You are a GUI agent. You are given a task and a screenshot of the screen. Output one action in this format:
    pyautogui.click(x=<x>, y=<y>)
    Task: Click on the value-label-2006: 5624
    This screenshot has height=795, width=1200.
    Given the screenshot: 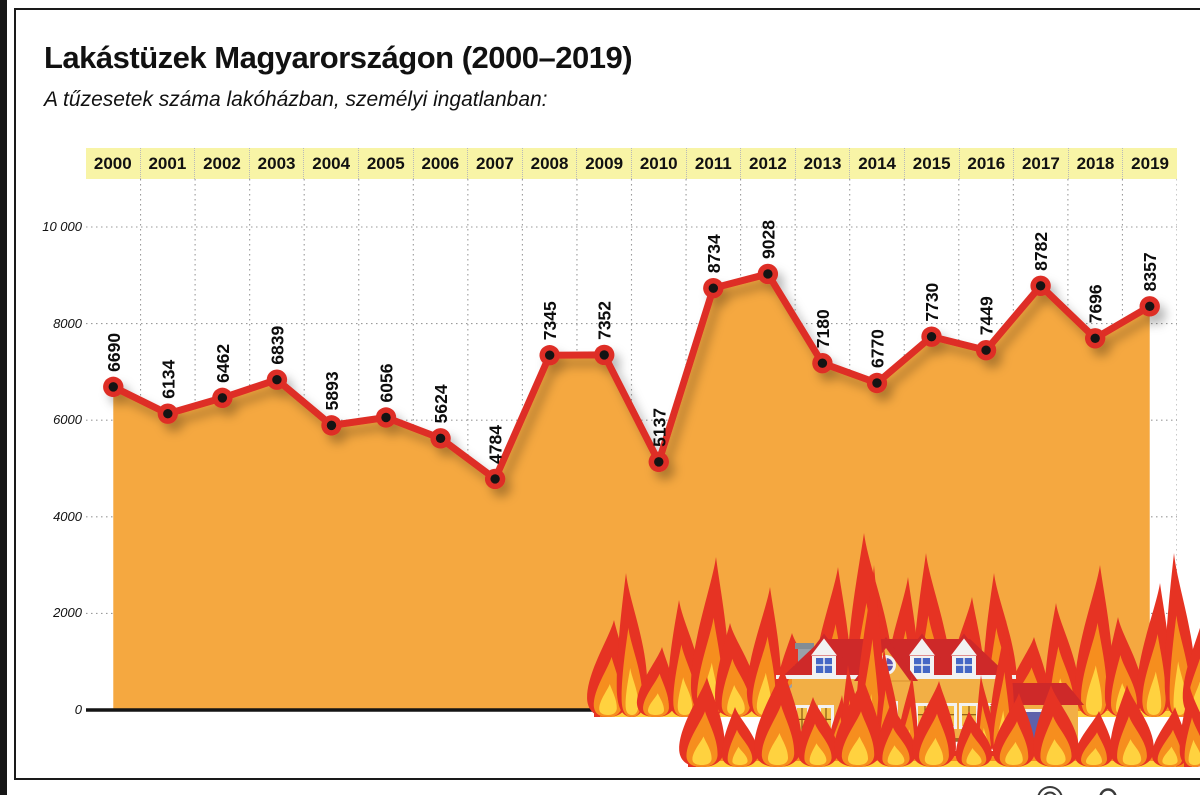 What is the action you would take?
    pyautogui.click(x=441, y=403)
    